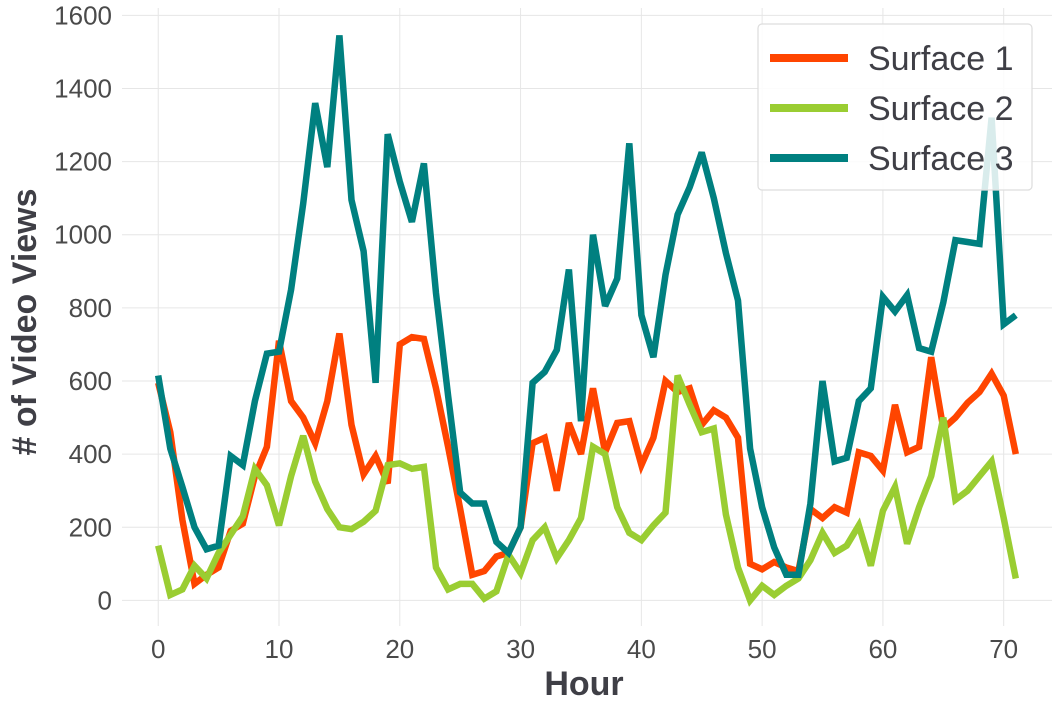  What do you see at coordinates (520, 649) in the screenshot?
I see `x-tick-label: 30` at bounding box center [520, 649].